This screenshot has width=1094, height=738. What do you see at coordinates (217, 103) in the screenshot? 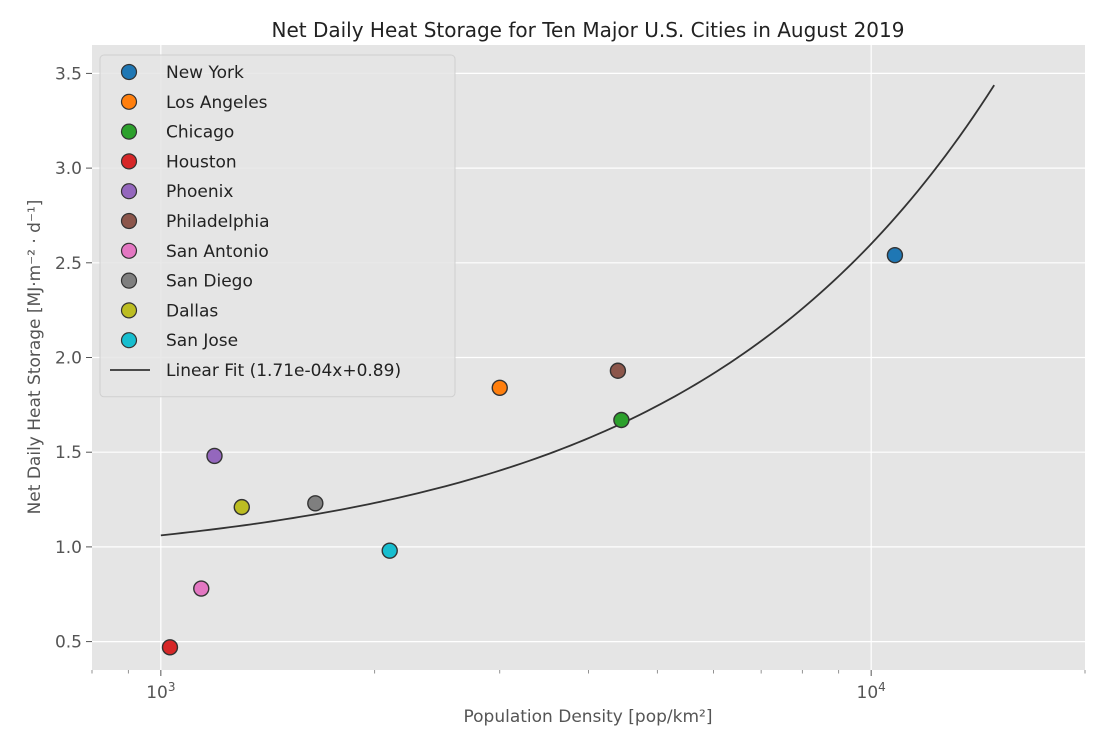
I see `legend-label: Los Angeles` at bounding box center [217, 103].